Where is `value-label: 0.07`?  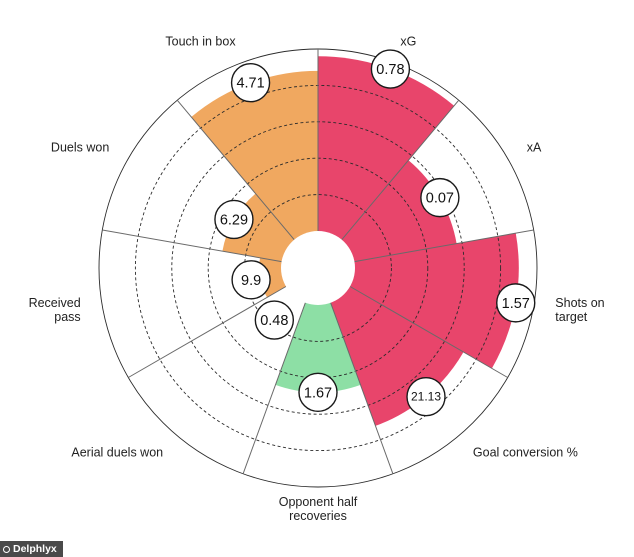 value-label: 0.07 is located at coordinates (440, 199).